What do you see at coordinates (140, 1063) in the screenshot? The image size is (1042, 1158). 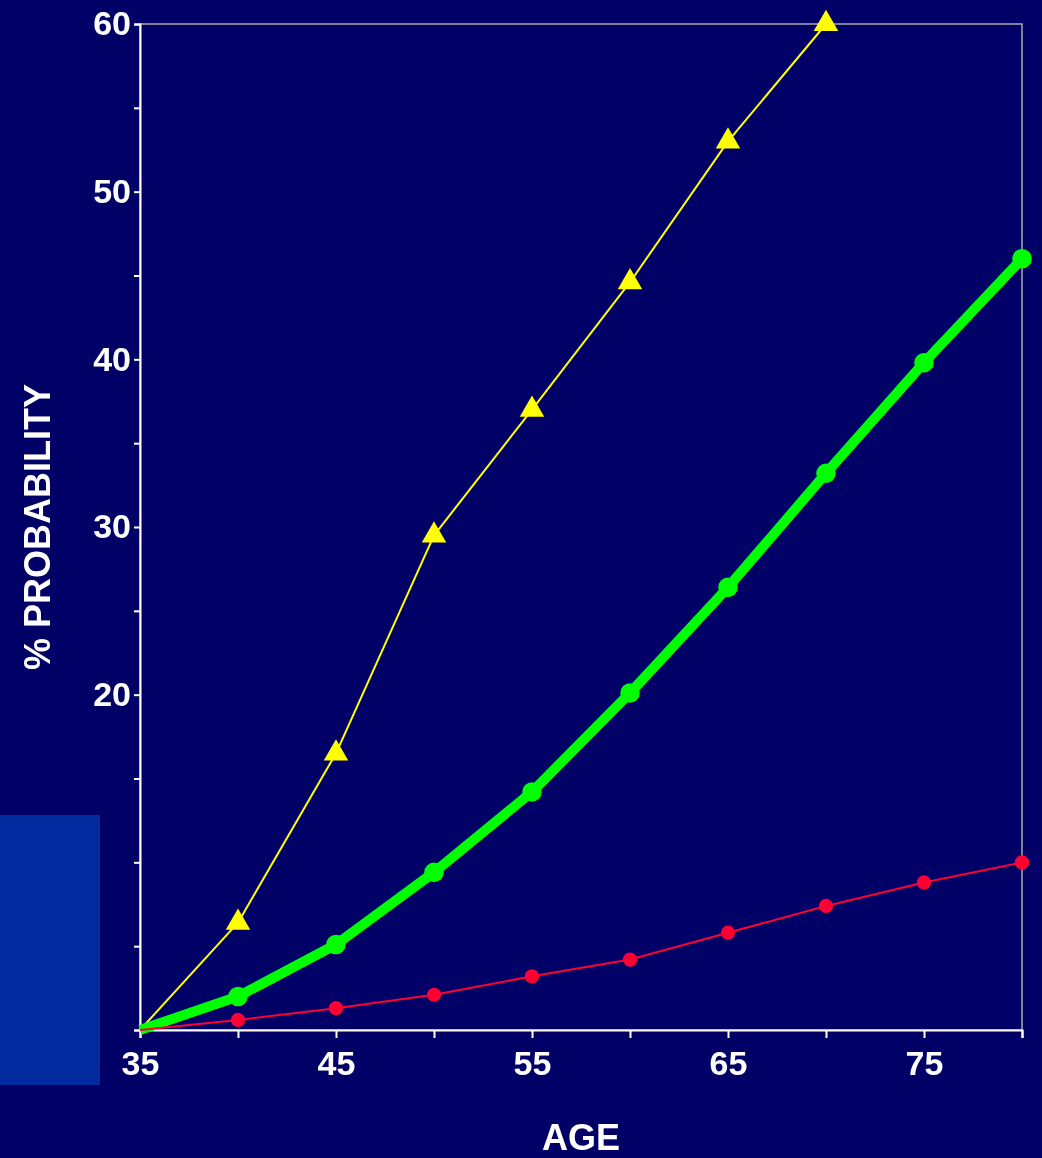 I see `x-tick-label: 35` at bounding box center [140, 1063].